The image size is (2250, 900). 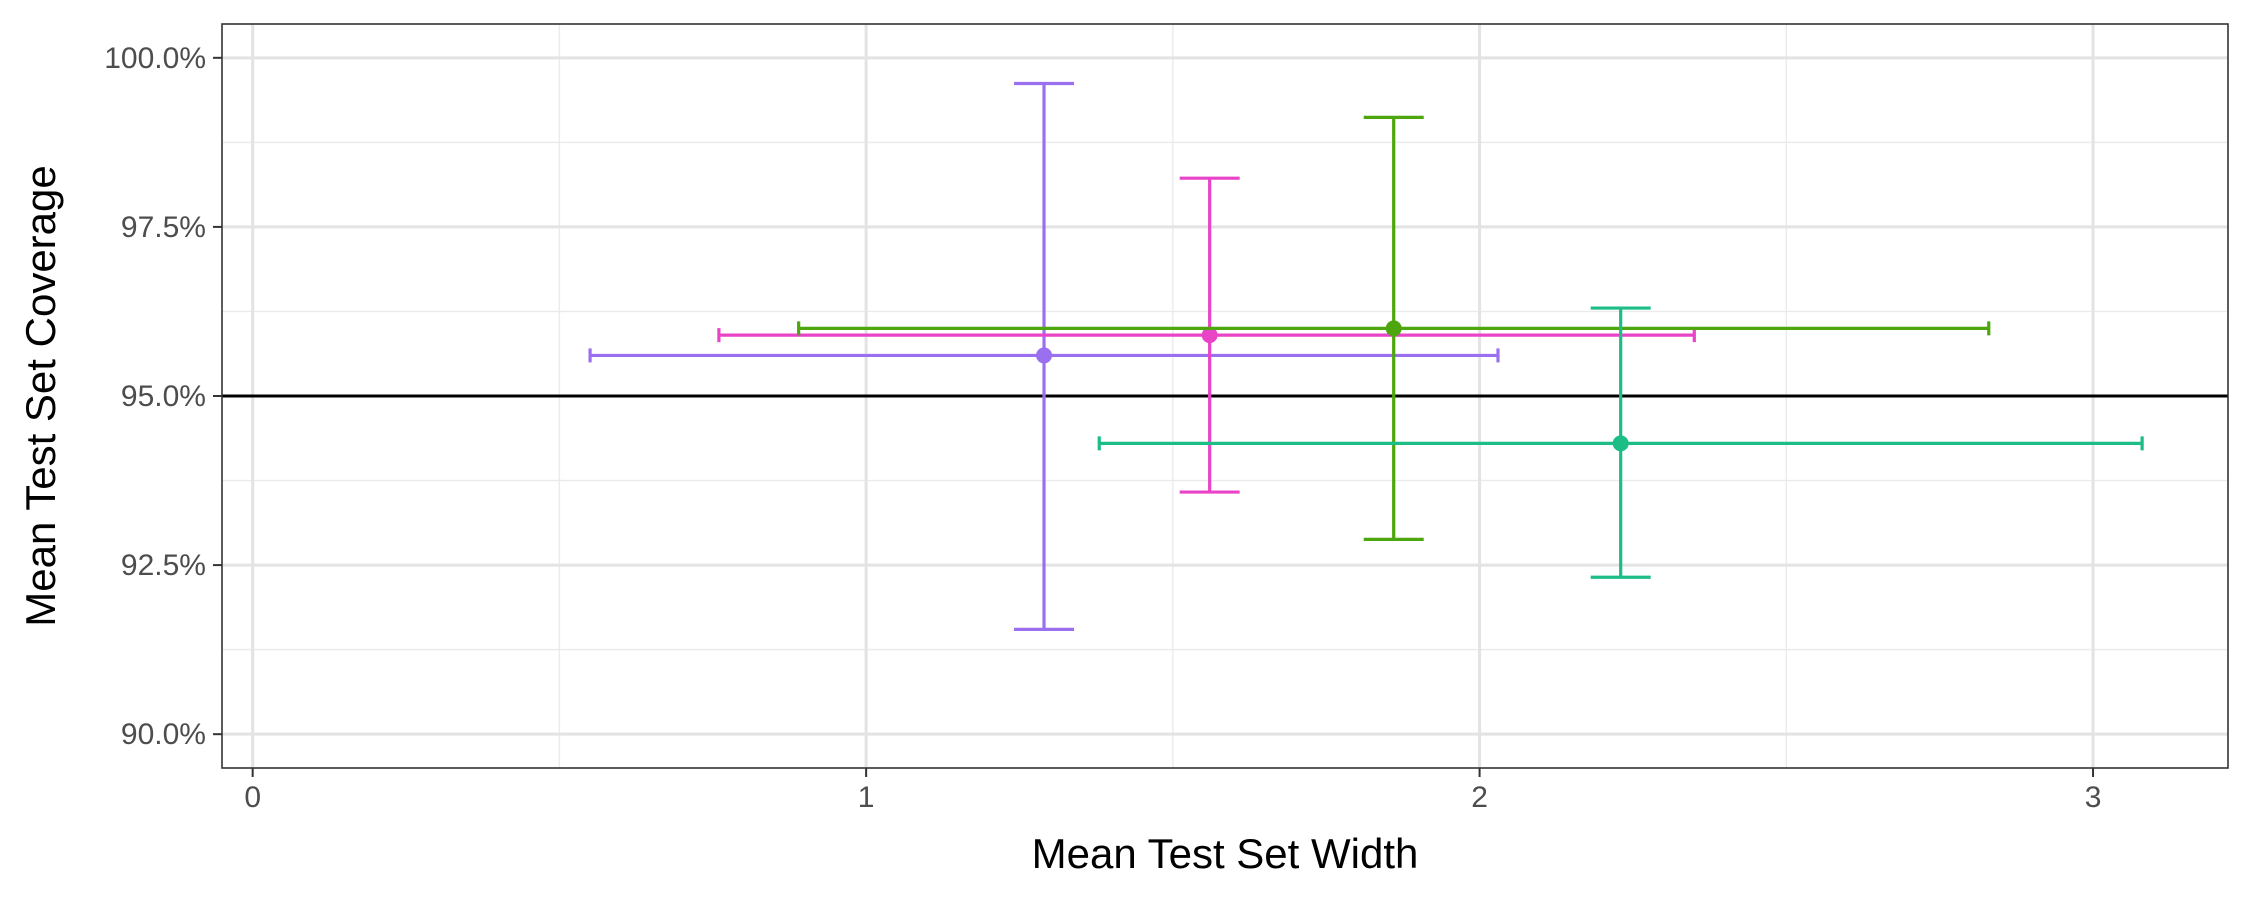 What do you see at coordinates (2093, 797) in the screenshot?
I see `x-tick-label: 3` at bounding box center [2093, 797].